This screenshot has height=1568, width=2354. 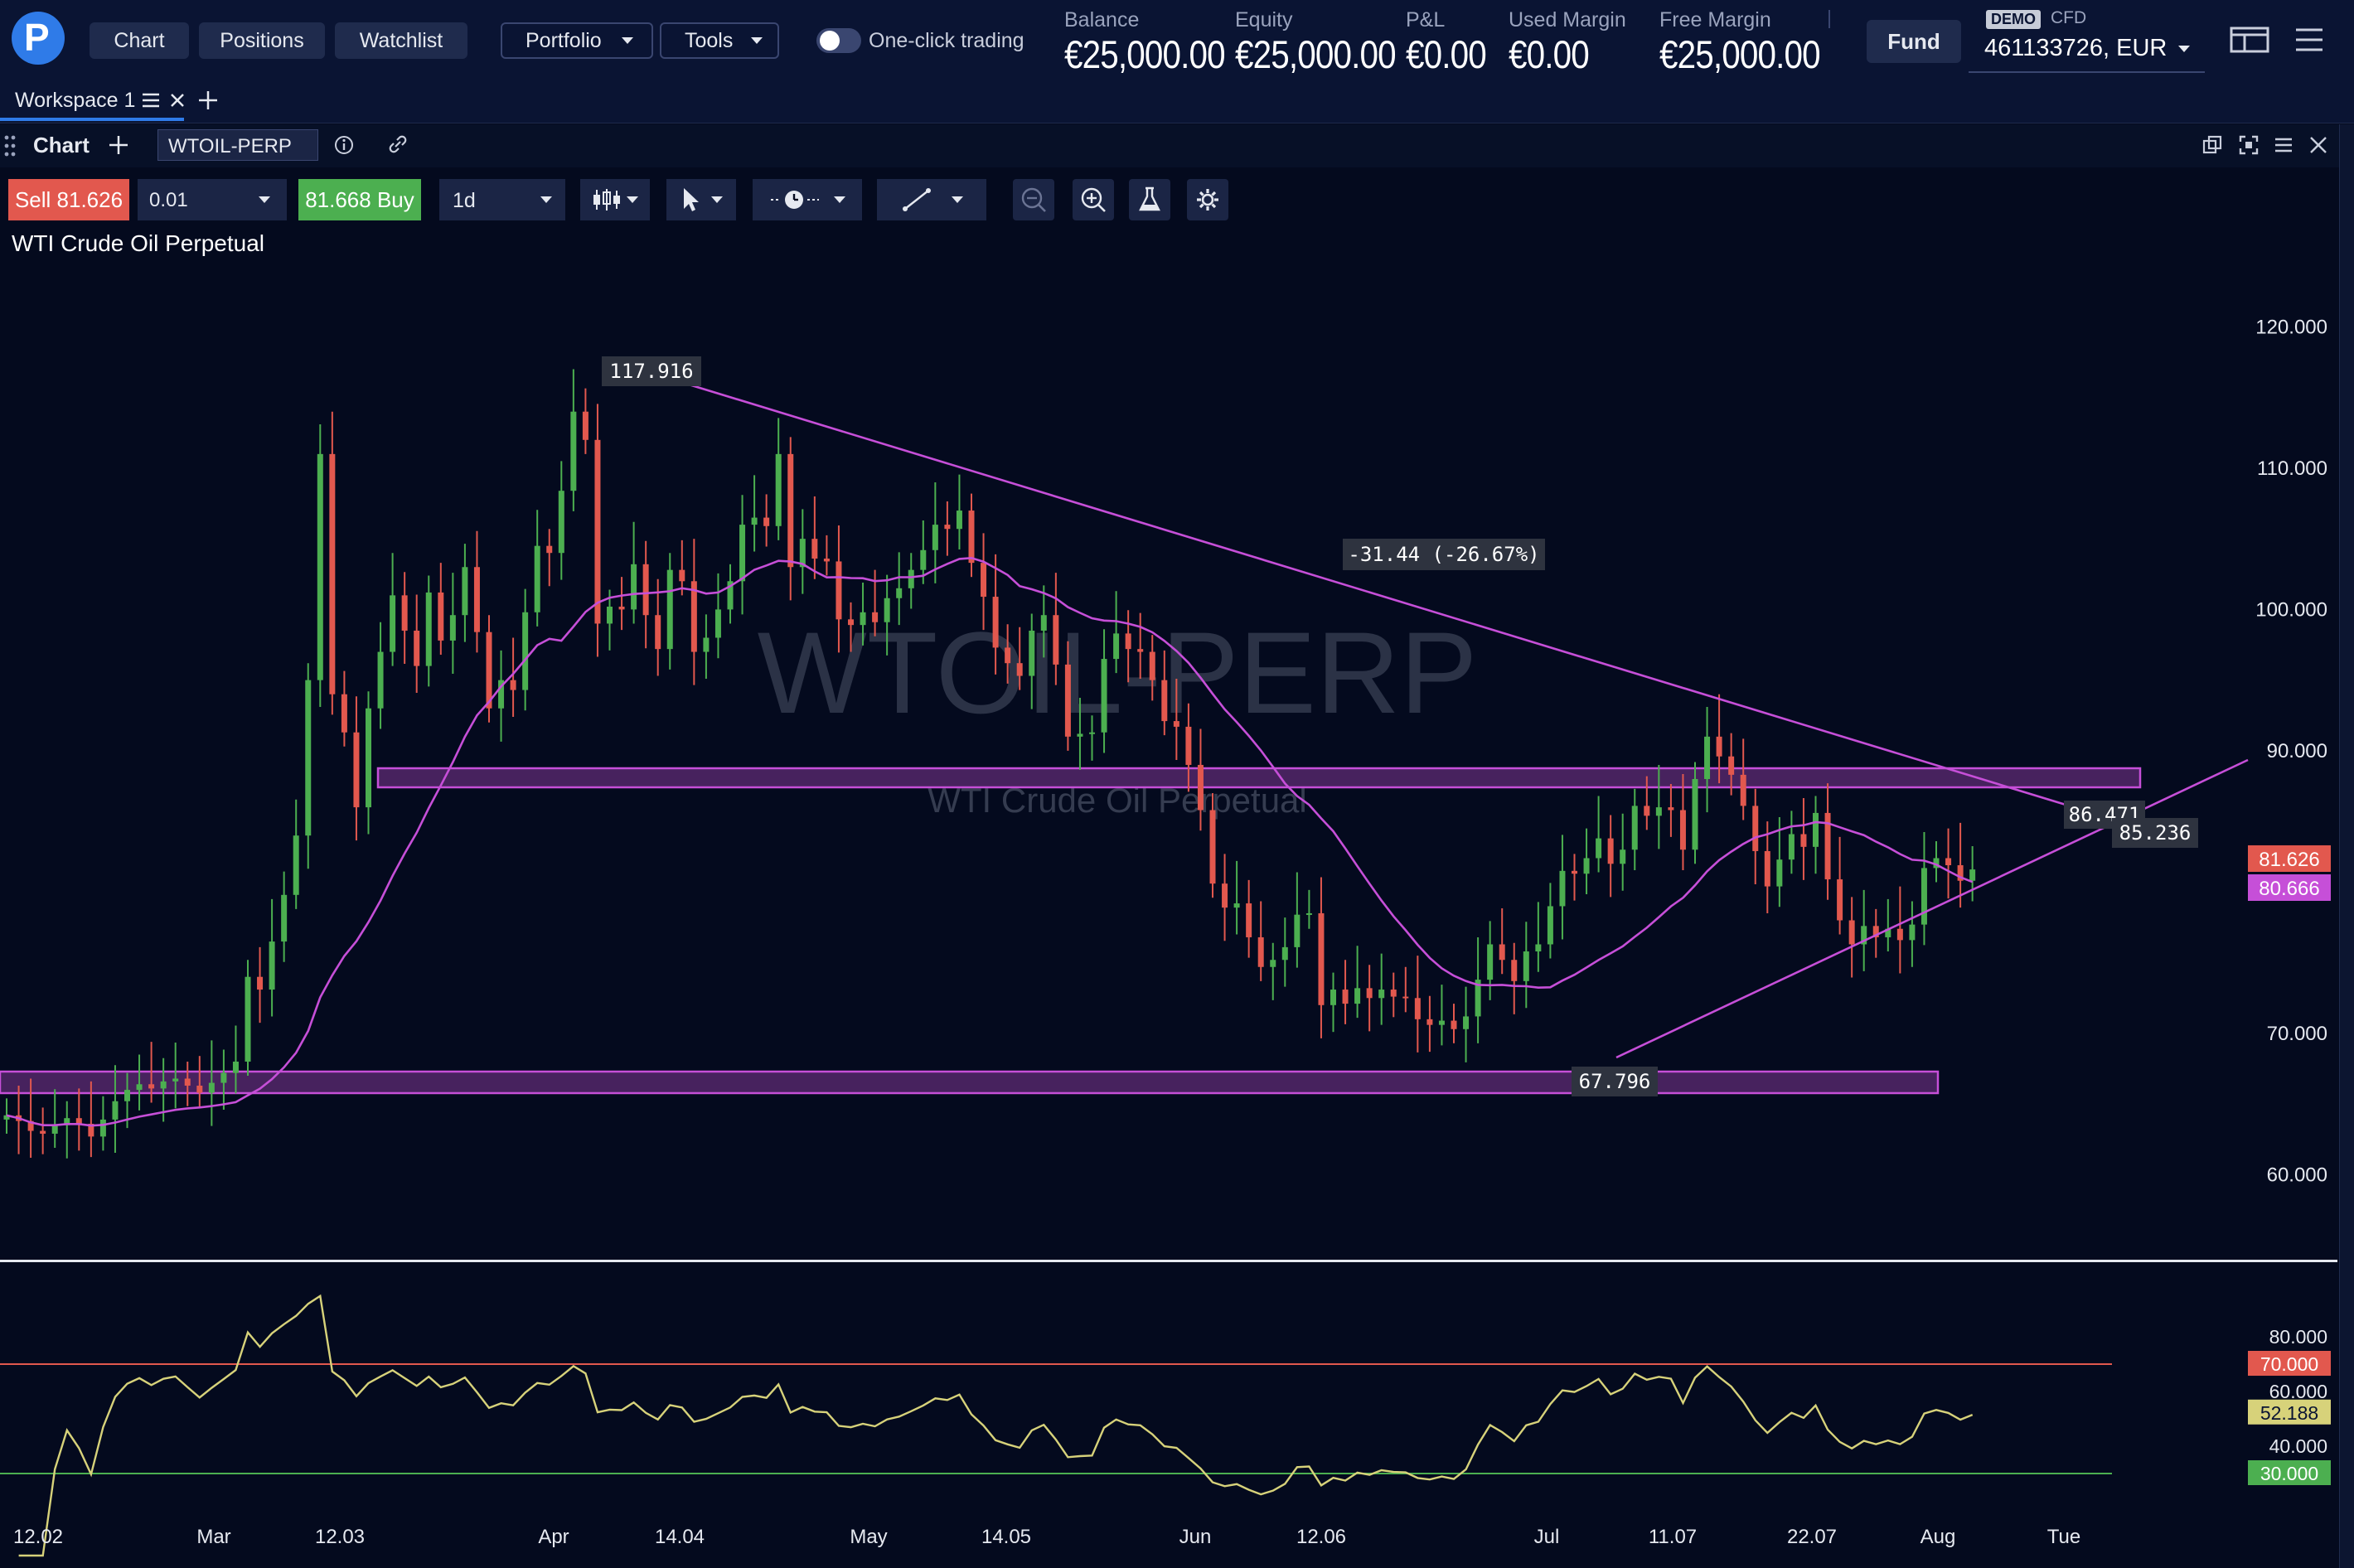 What do you see at coordinates (2298, 1337) in the screenshot?
I see `rsi-axis-label: 80.000` at bounding box center [2298, 1337].